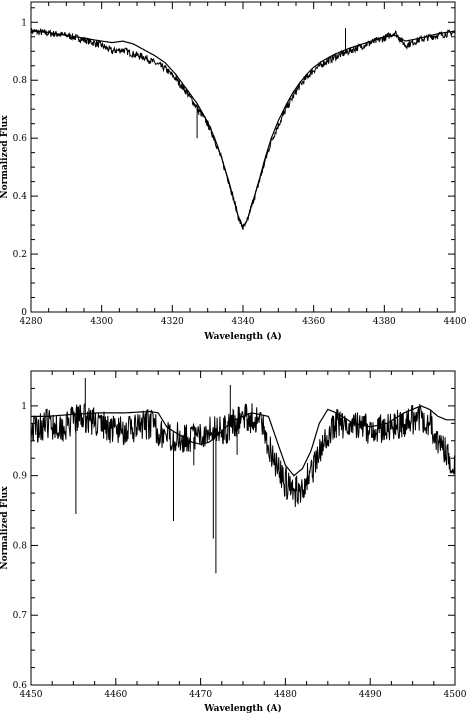 Image resolution: width=468 pixels, height=715 pixels. I want to click on x-tick-label: 4480, so click(285, 695).